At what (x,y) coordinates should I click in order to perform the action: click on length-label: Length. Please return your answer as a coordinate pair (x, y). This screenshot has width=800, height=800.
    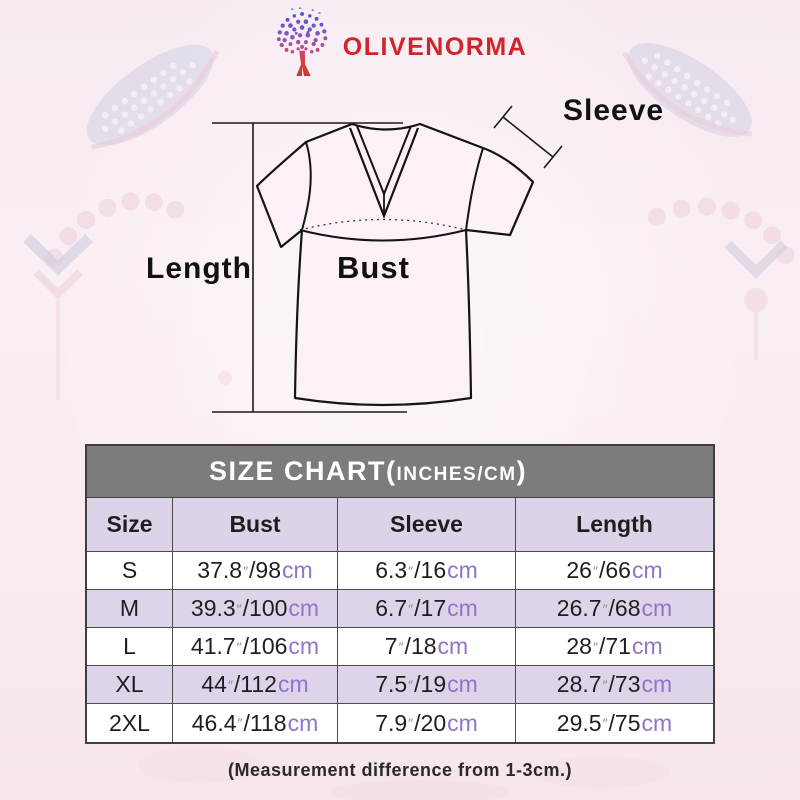
    Looking at the image, I should click on (199, 268).